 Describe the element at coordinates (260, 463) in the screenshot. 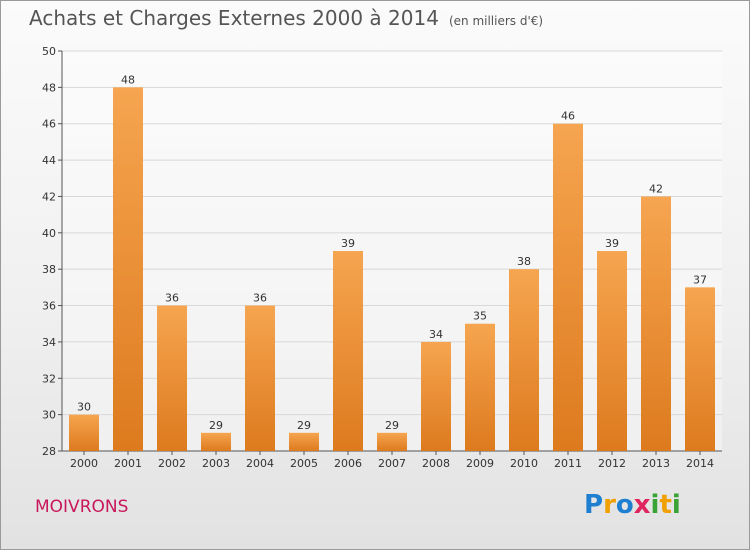

I see `x-tick-label: 2004` at that location.